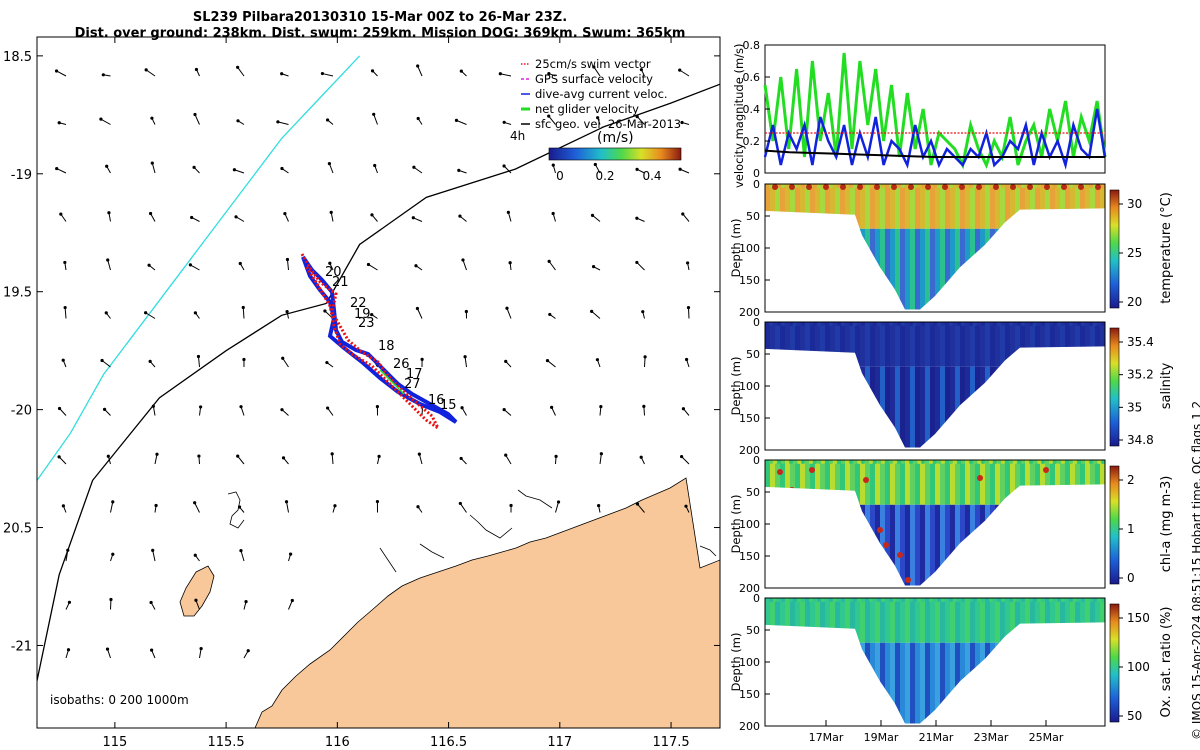 This screenshot has height=750, width=1200. What do you see at coordinates (587, 109) in the screenshot?
I see `legend-label: net glider velocity` at bounding box center [587, 109].